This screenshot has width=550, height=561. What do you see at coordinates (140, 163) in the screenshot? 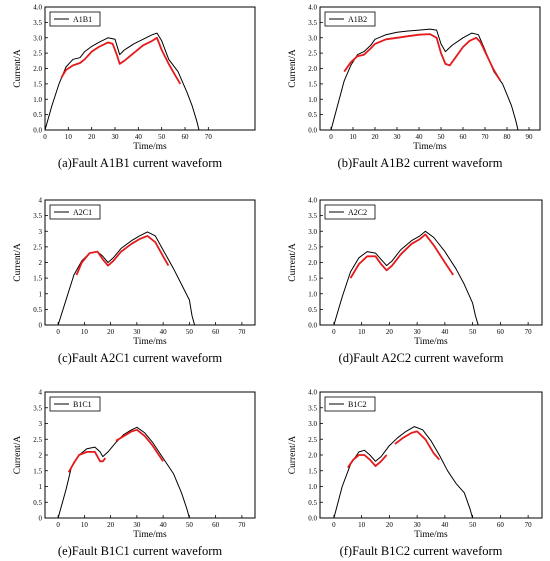
I see `panel-caption: (a)Fault A1B1 current waveform` at bounding box center [140, 163].